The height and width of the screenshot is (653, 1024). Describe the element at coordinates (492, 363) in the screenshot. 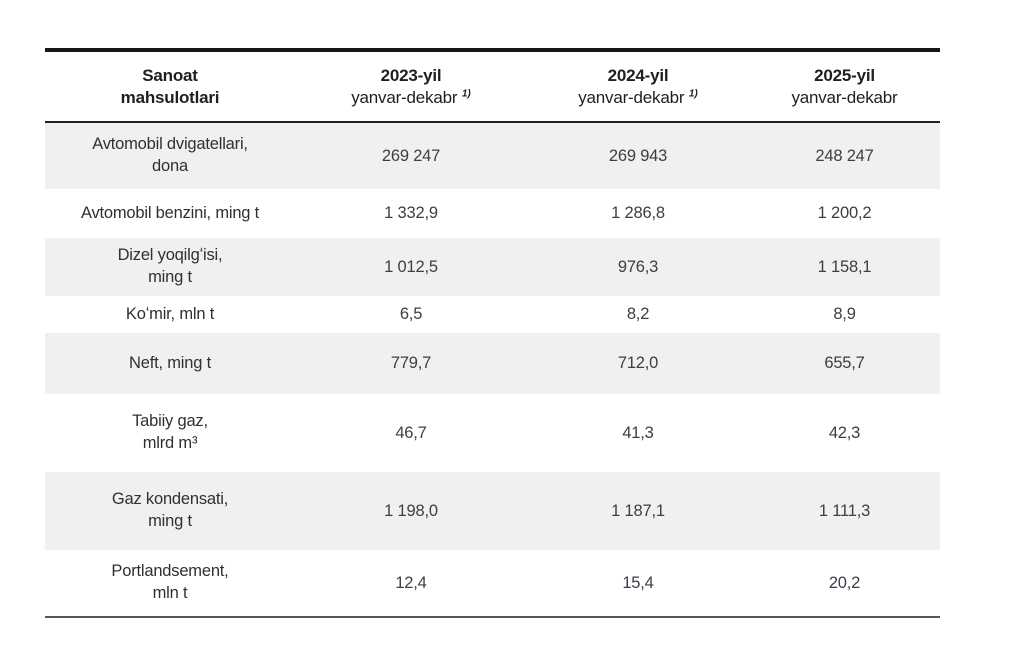

I see `table-row: Neft, ming t 779,7 712,0 655,7` at that location.